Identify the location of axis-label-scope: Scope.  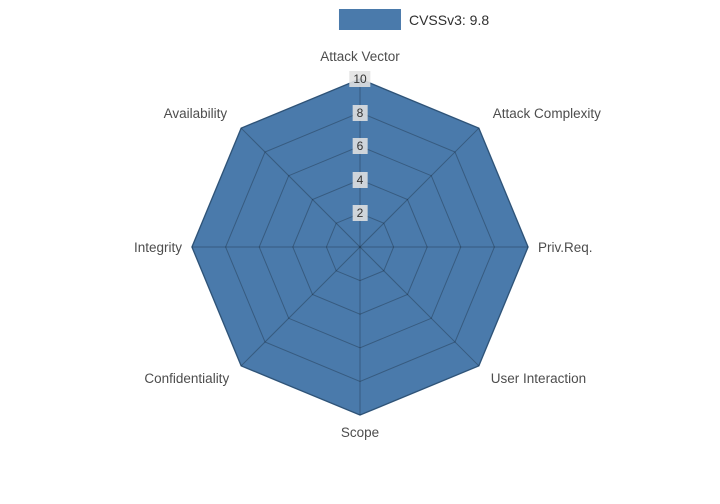
(360, 432).